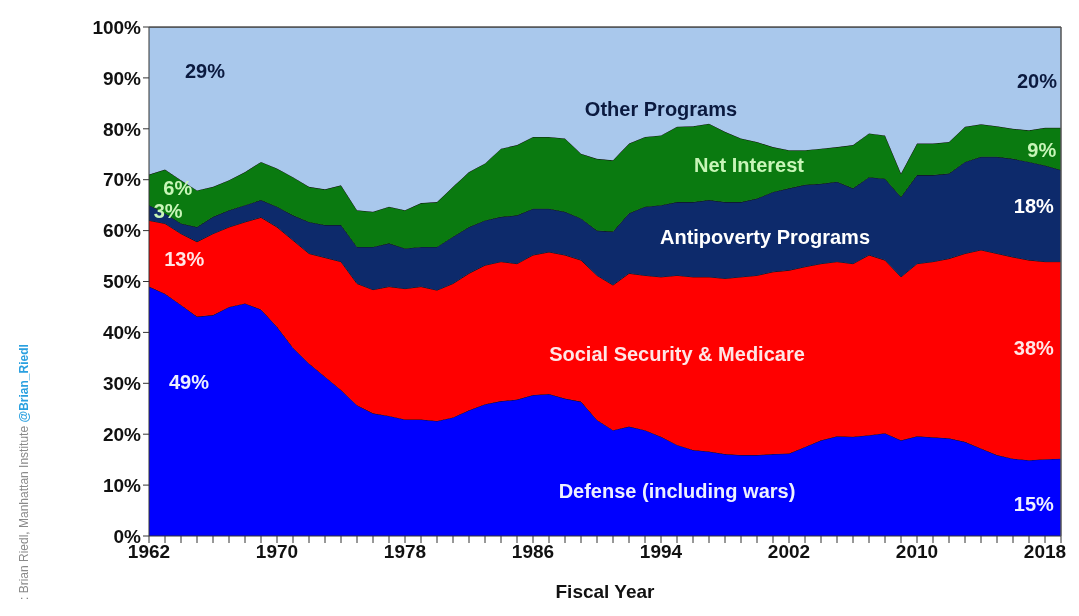  I want to click on series-label: Defense (including wars), so click(677, 491).